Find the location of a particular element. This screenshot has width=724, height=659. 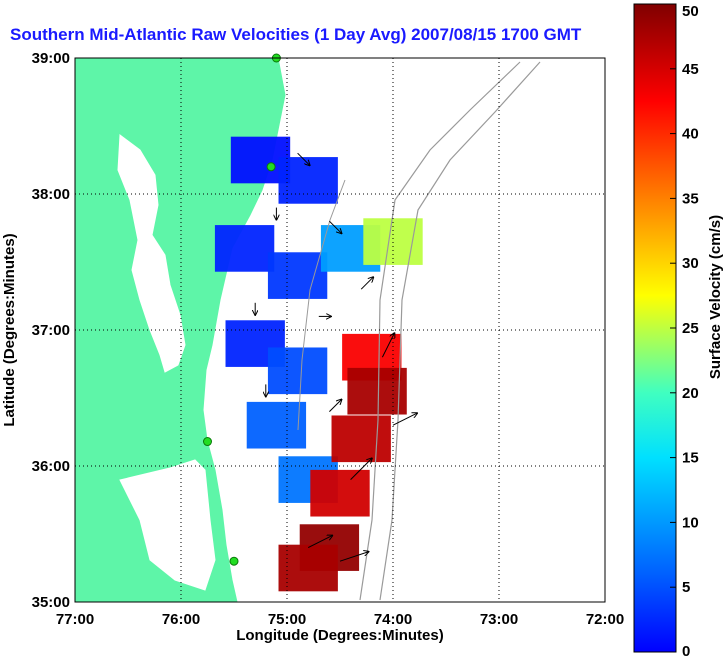

bay-water is located at coordinates (151, 253).